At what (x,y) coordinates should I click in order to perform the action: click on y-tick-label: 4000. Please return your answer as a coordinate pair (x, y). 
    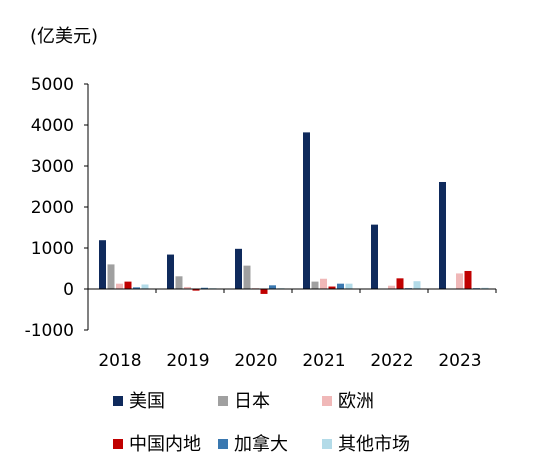
    Looking at the image, I should click on (52, 126).